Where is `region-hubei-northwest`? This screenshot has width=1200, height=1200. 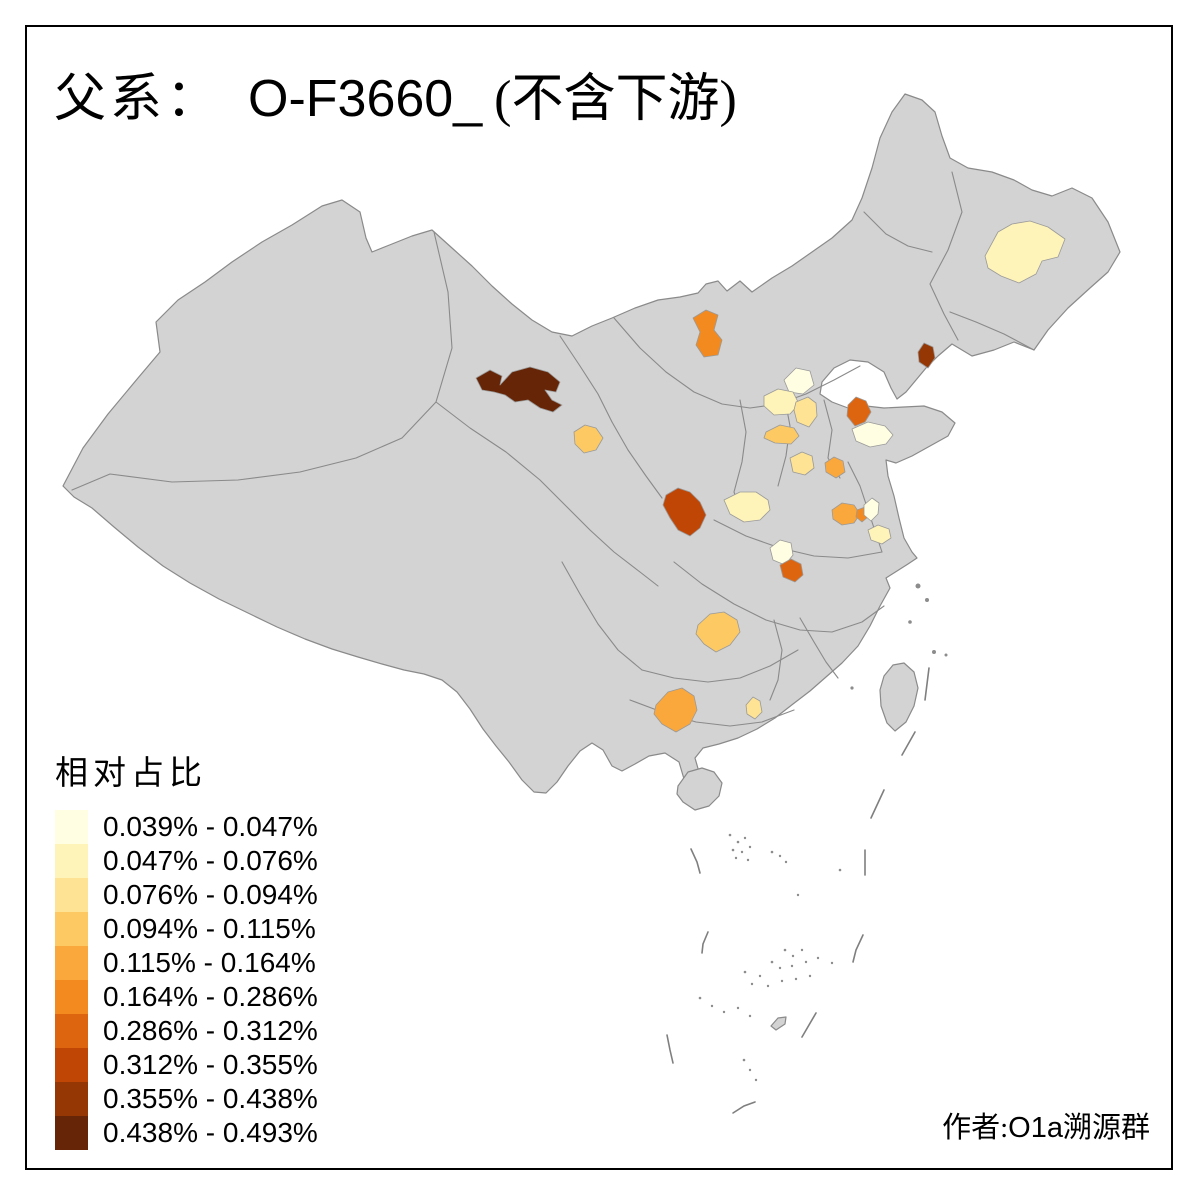
region-hubei-northwest is located at coordinates (781, 552).